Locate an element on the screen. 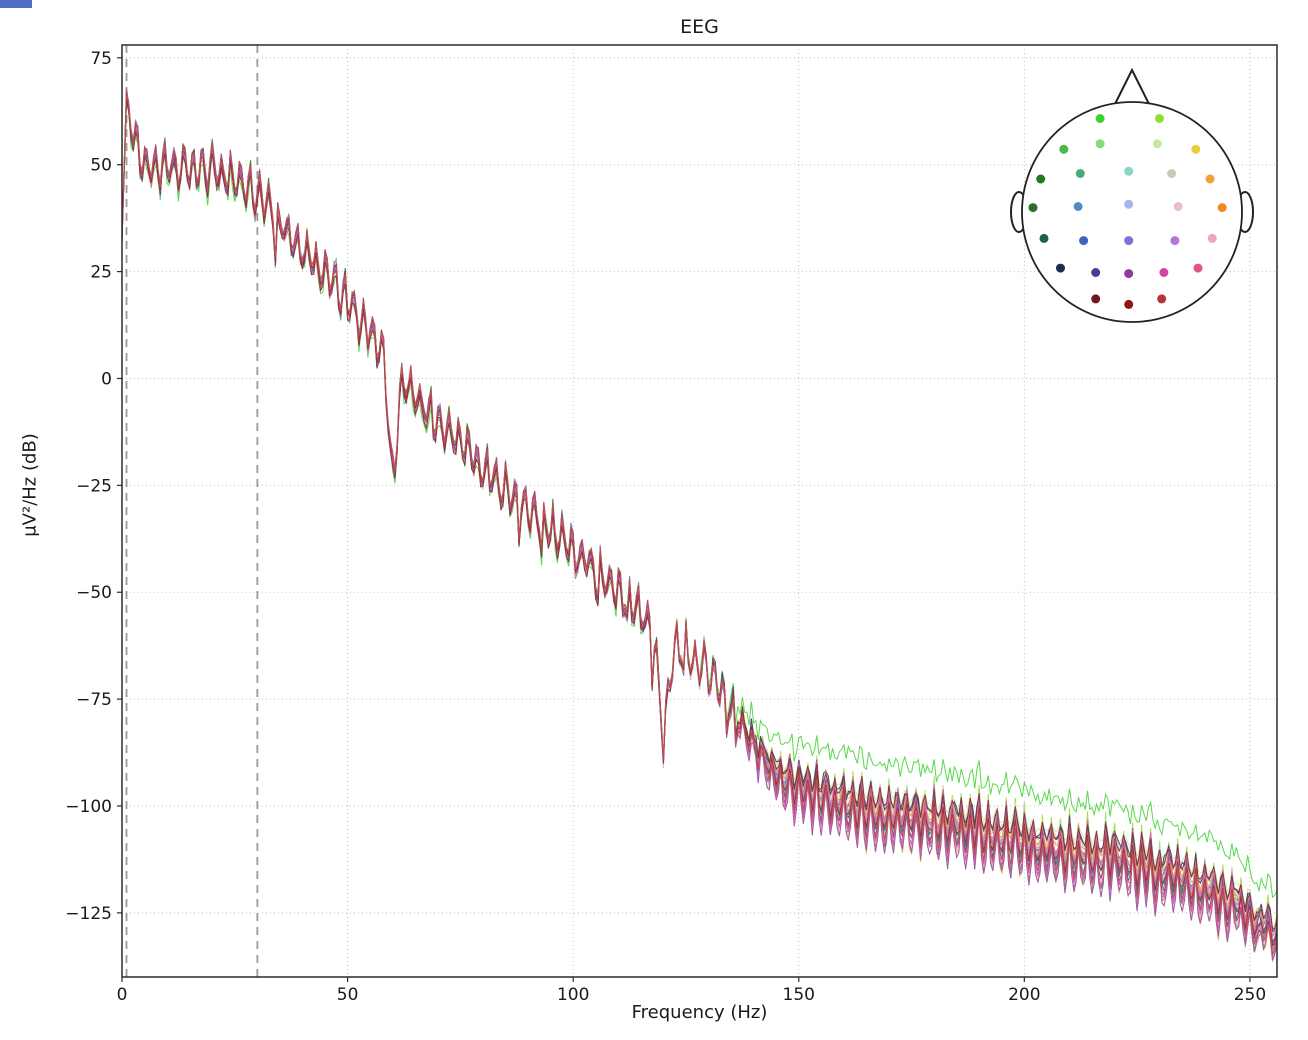  y-tick-label: −100 is located at coordinates (88, 807).